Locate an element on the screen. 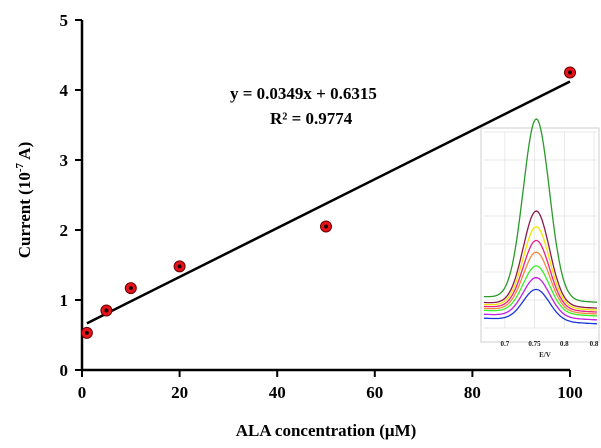  y-axis-title: Current (10-7 A) is located at coordinates (24, 200).